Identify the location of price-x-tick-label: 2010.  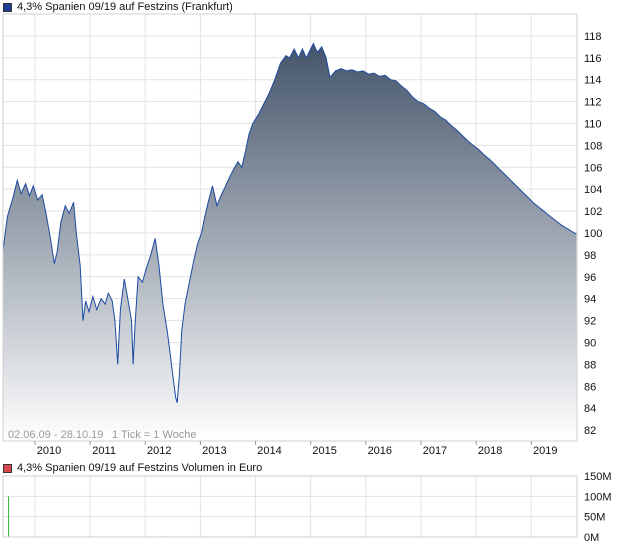
(49, 451).